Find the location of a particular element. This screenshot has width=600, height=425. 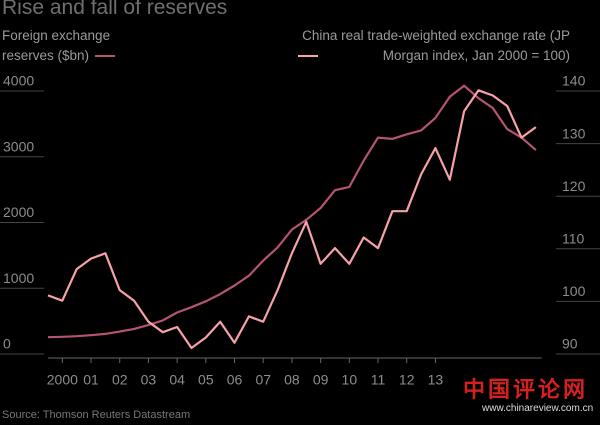

y2-tick-label: 140 is located at coordinates (574, 81).